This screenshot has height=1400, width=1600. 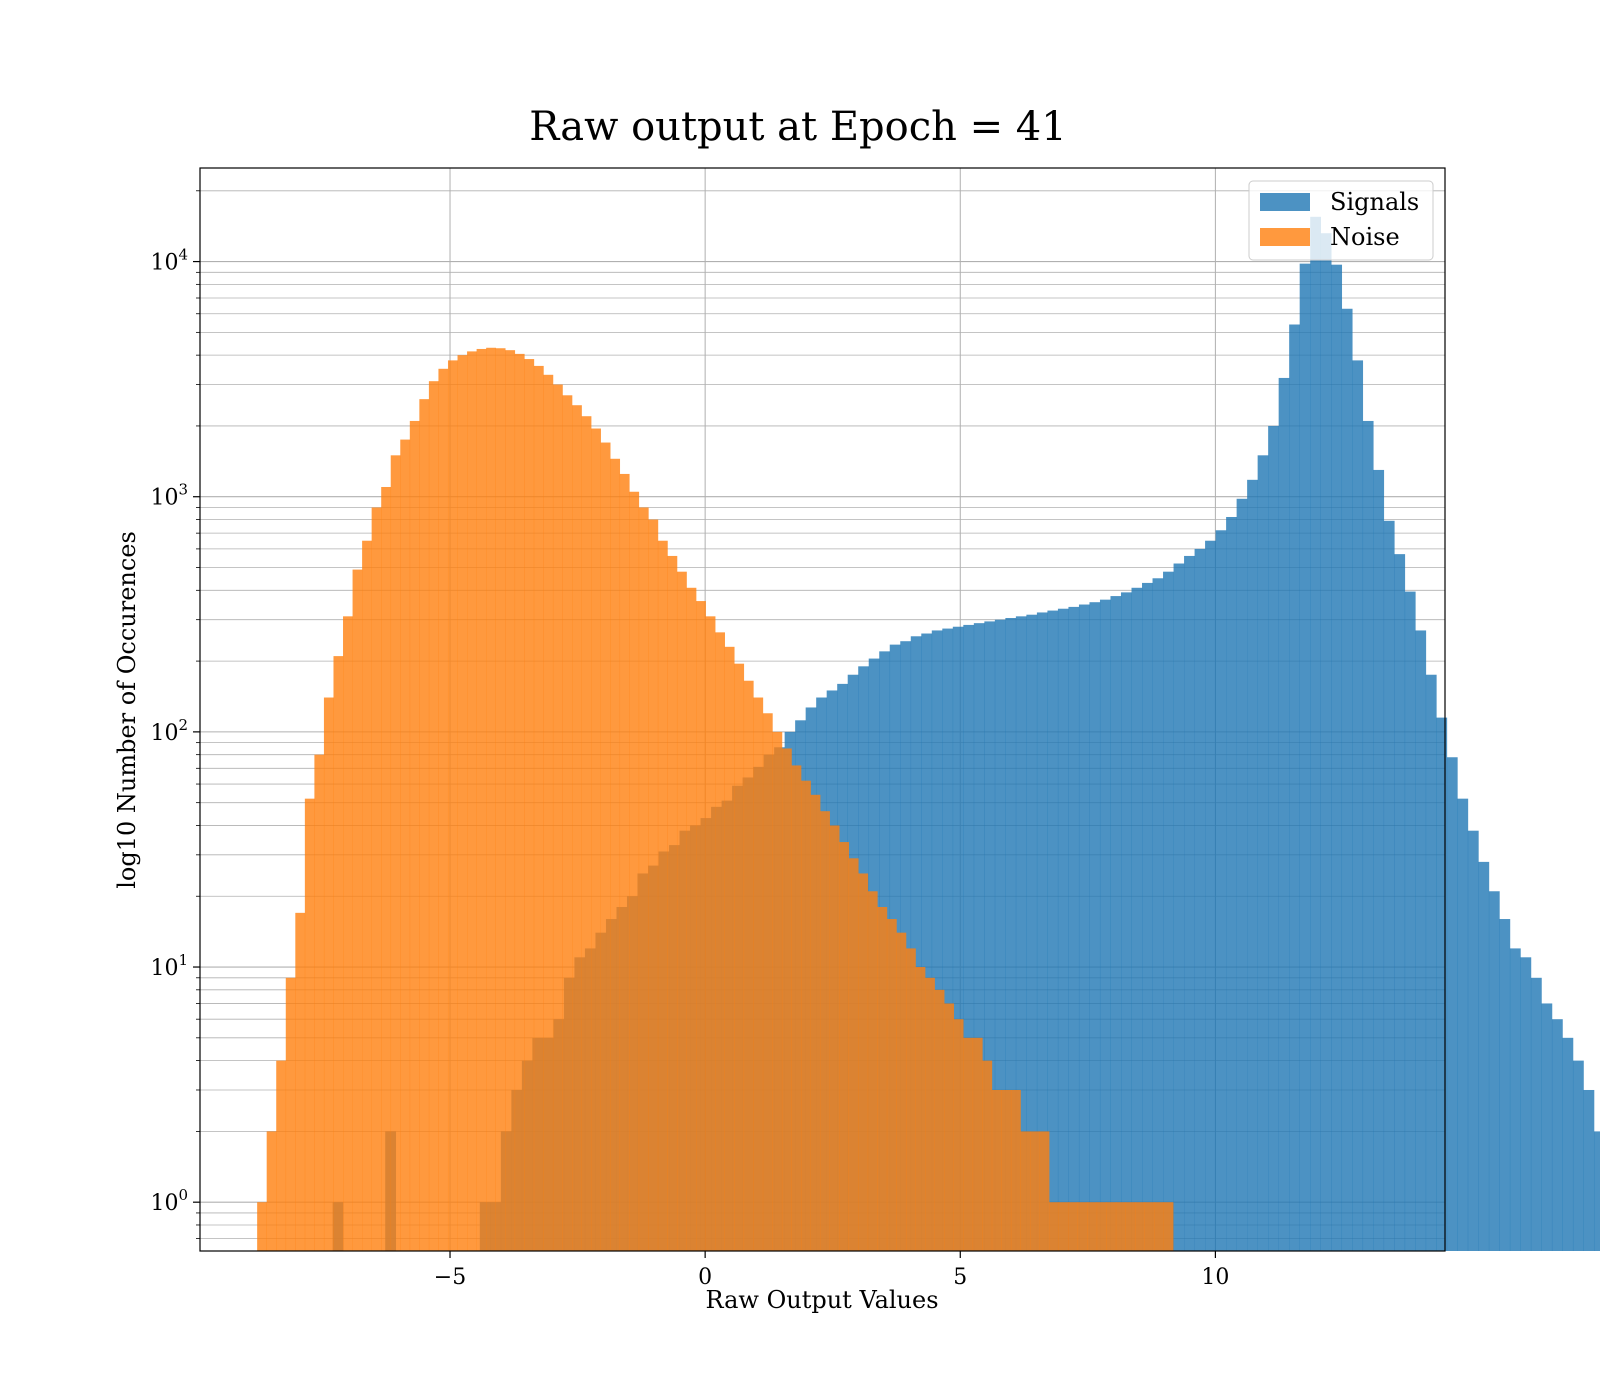 What do you see at coordinates (1215, 1277) in the screenshot?
I see `x-tick-label: 10` at bounding box center [1215, 1277].